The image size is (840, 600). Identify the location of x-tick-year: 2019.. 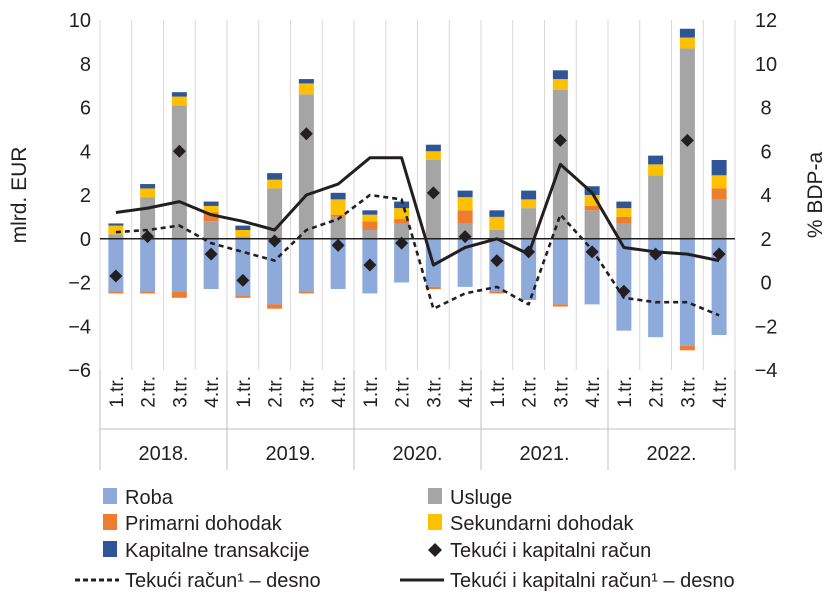
(290, 454).